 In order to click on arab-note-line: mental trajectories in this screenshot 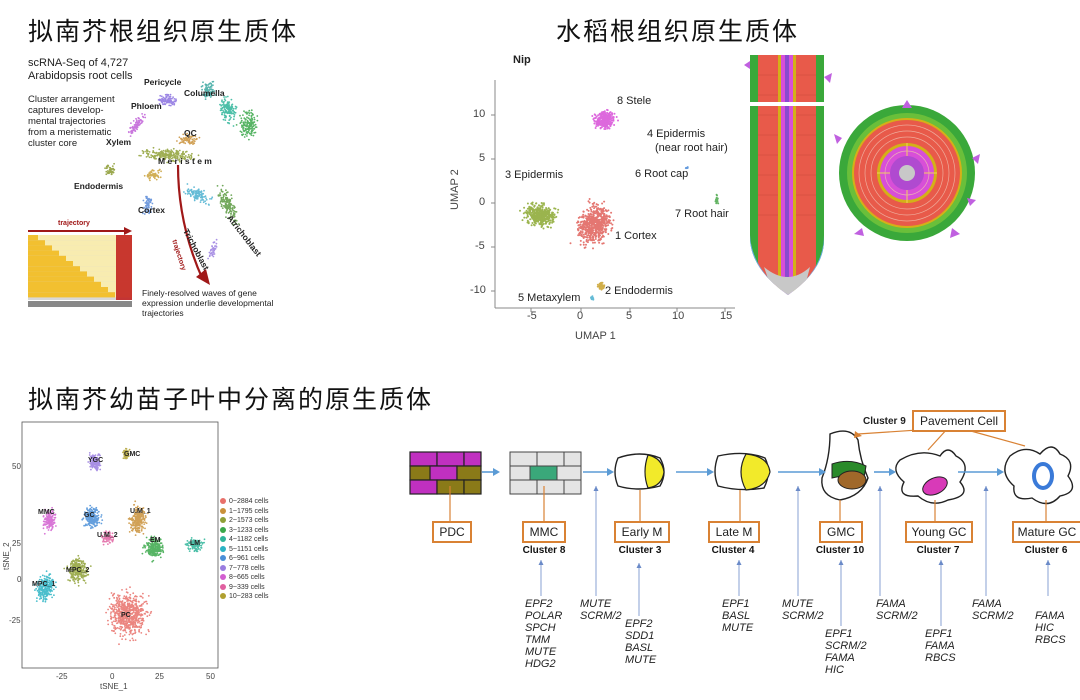, I will do `click(71, 121)`.